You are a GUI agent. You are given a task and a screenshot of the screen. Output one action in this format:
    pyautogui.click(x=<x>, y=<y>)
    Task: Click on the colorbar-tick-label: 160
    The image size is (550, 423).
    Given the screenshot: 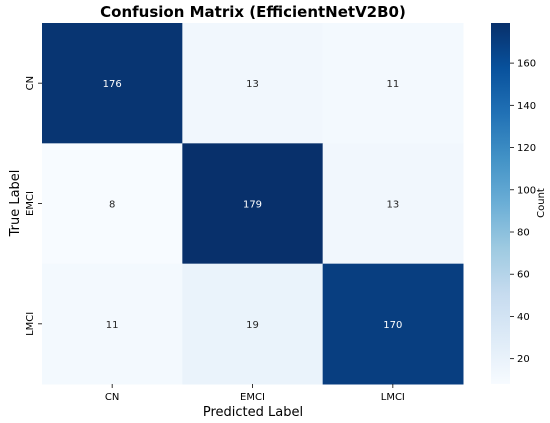 What is the action you would take?
    pyautogui.click(x=526, y=64)
    